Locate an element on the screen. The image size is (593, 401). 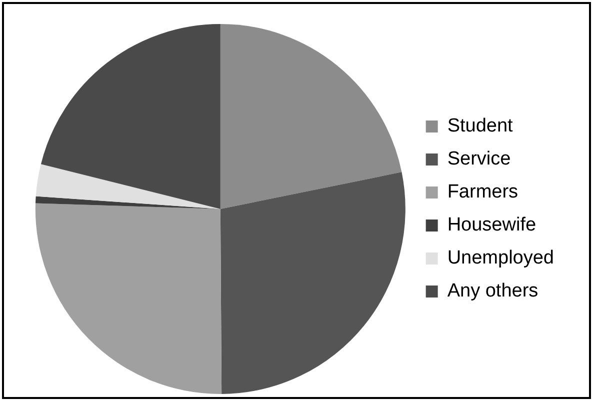
legend-label: Service is located at coordinates (479, 159).